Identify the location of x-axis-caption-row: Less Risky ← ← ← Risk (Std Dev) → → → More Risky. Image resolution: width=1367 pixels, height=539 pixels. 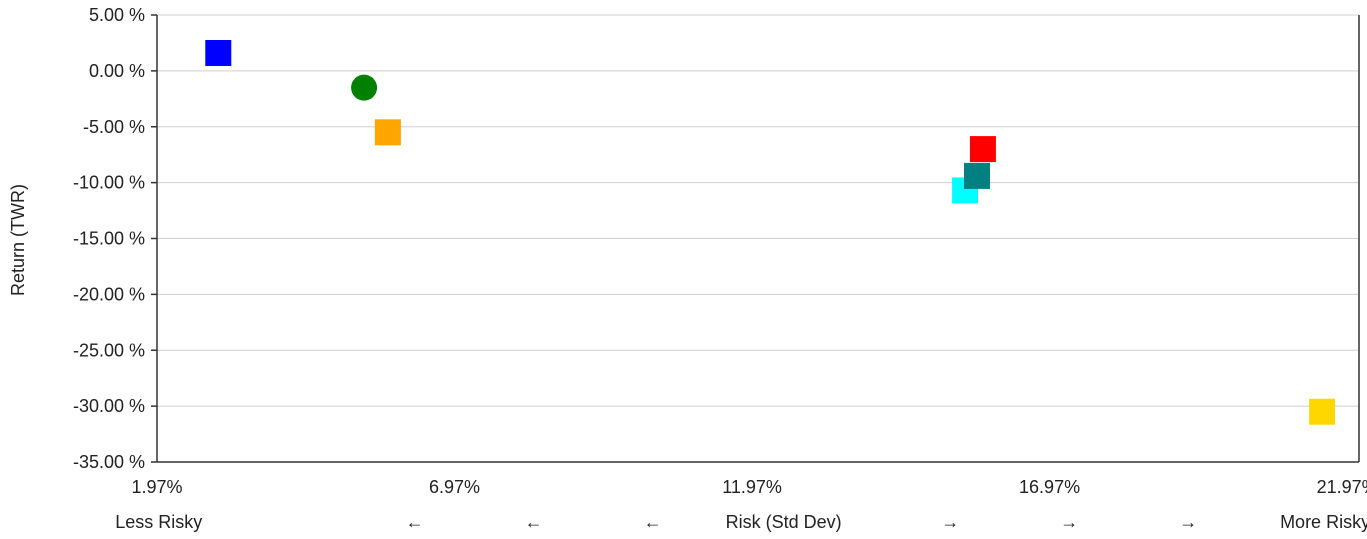
(741, 522).